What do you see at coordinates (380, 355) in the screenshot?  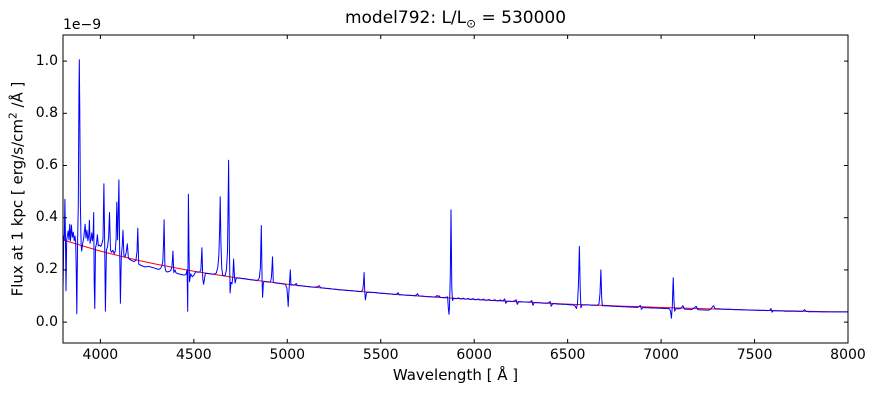 I see `x-tick-label: 5500` at bounding box center [380, 355].